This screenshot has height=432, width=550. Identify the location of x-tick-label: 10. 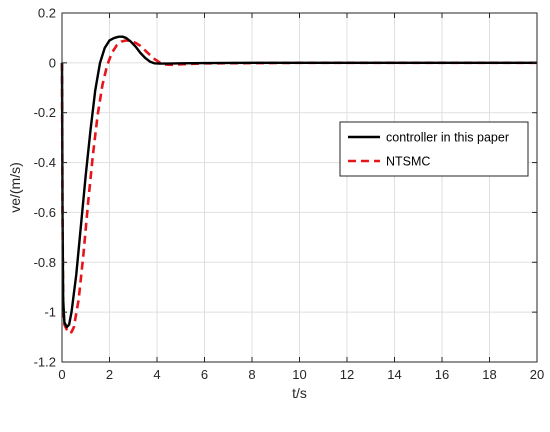
(299, 374).